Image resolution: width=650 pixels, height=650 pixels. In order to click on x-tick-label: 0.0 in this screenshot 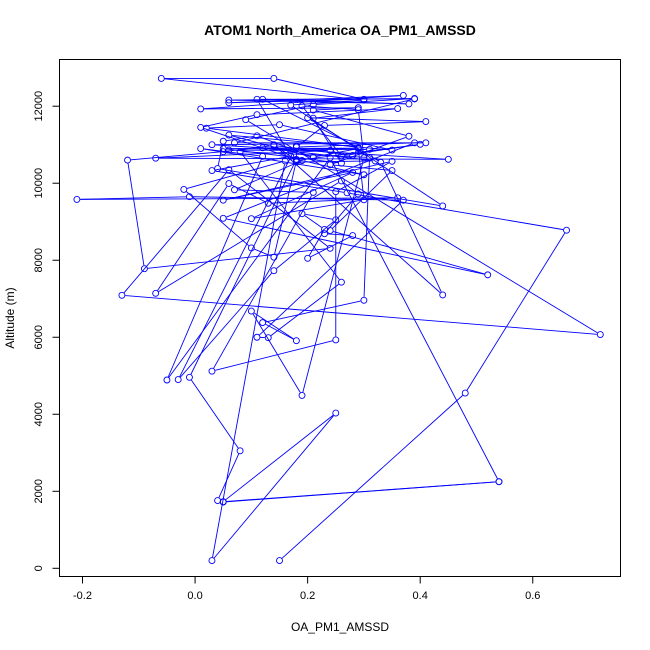, I will do `click(194, 596)`.